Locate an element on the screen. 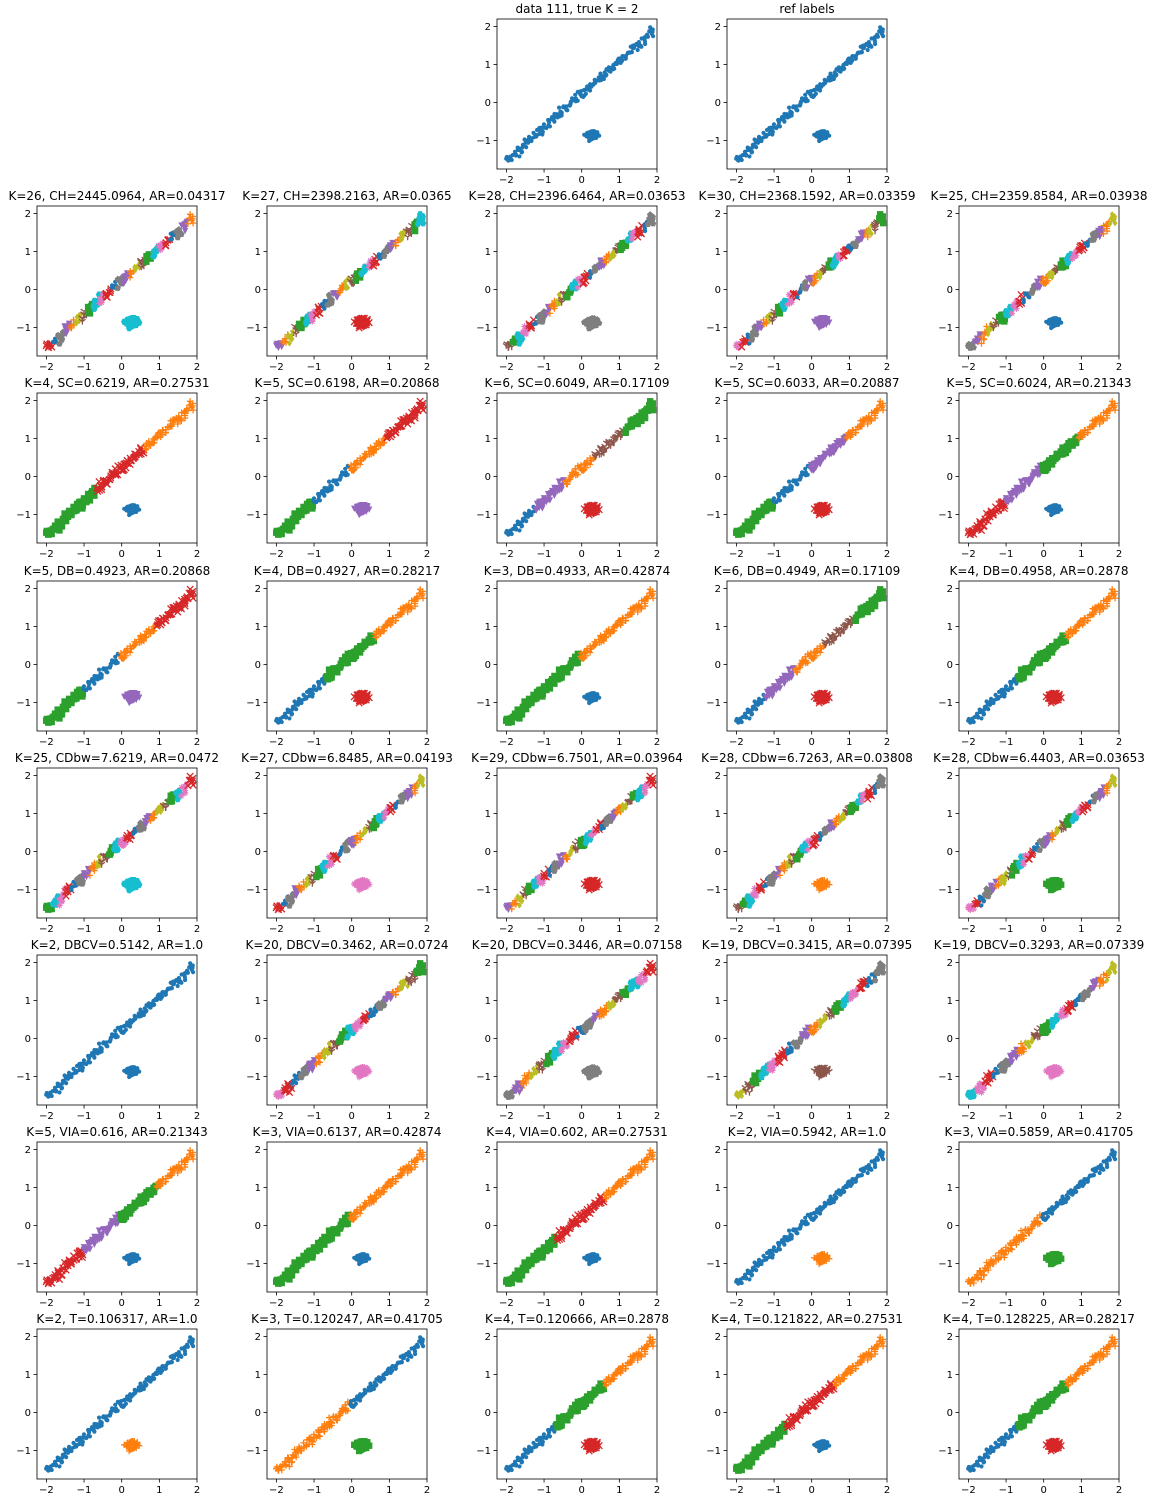  scatter-points is located at coordinates (580, 94).